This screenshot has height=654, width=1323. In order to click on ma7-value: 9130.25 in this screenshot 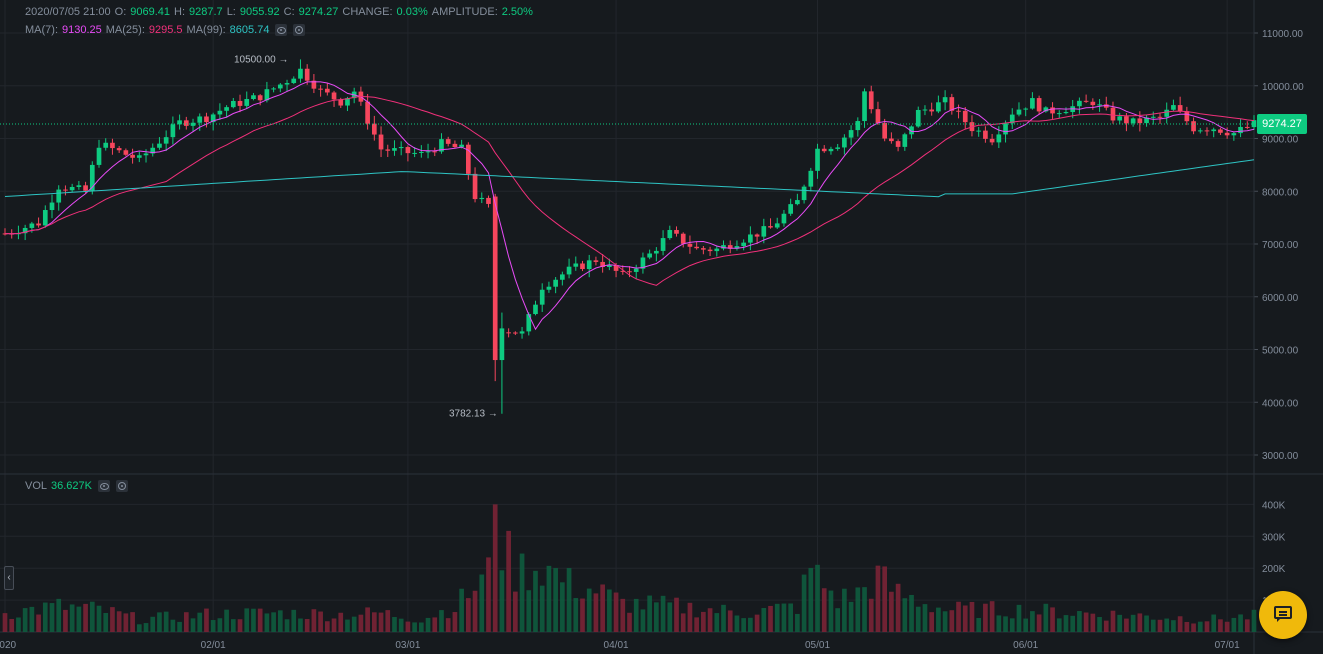, I will do `click(82, 30)`.